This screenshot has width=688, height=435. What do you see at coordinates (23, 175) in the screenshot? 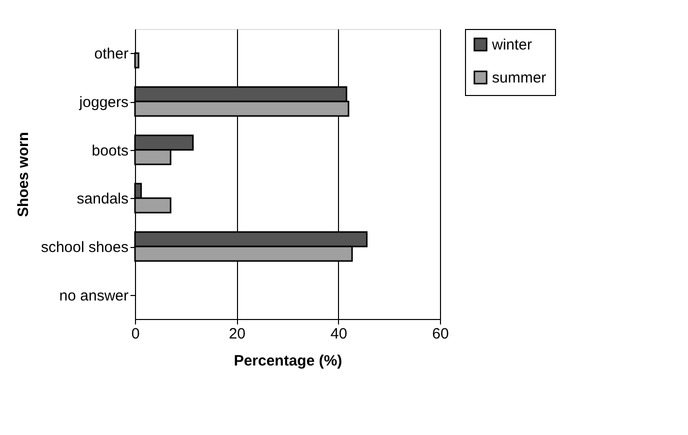
I see `y-axis-title: Shoes worn` at bounding box center [23, 175].